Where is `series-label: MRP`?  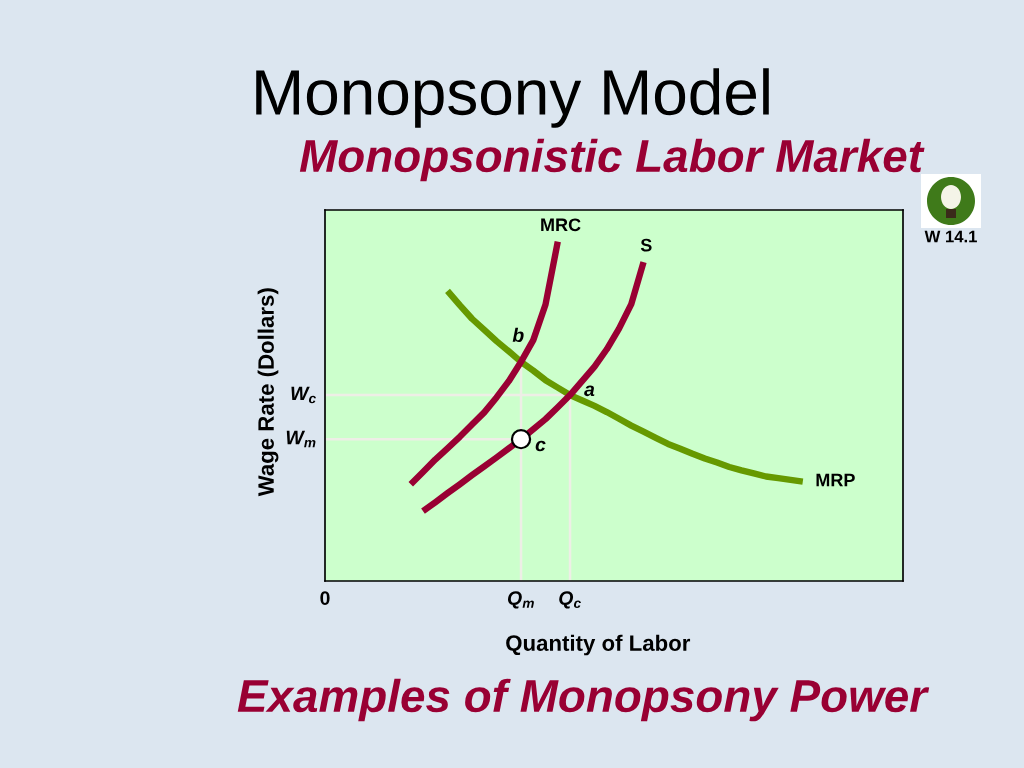
series-label: MRP is located at coordinates (835, 480).